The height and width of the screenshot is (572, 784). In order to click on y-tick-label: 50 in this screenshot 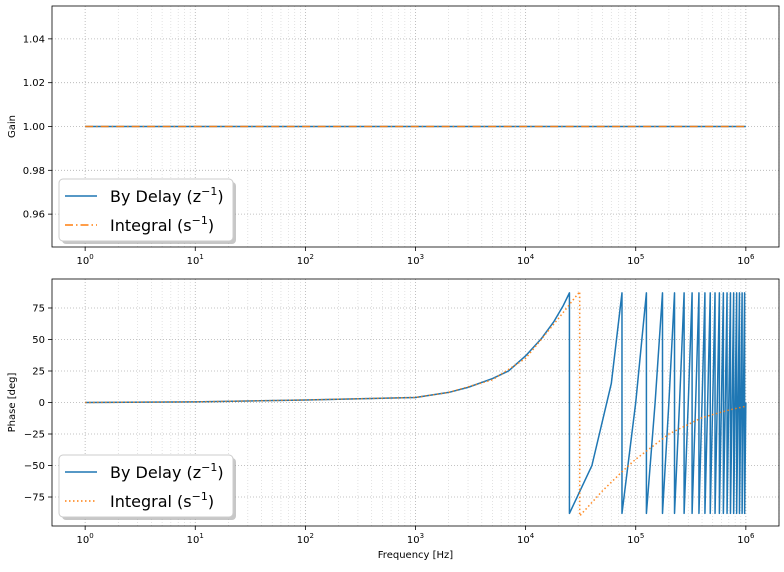, I will do `click(38, 340)`.